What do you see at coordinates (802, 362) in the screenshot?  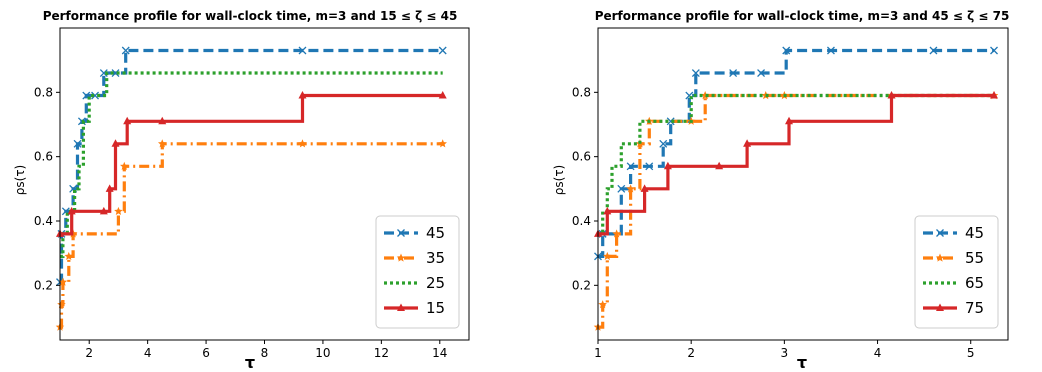 I see `x-axis-label-right: τ` at bounding box center [802, 362].